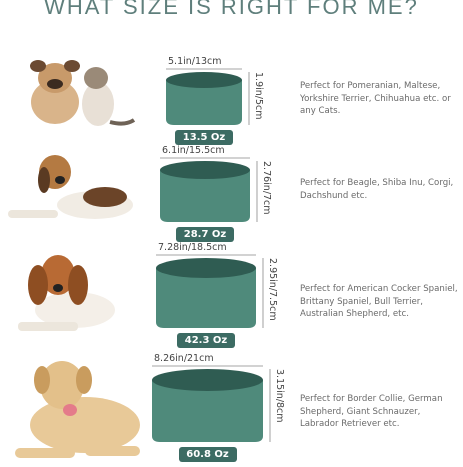 The image size is (463, 467). What do you see at coordinates (195, 61) in the screenshot?
I see `width-label: 5.1in/13cm` at bounding box center [195, 61].